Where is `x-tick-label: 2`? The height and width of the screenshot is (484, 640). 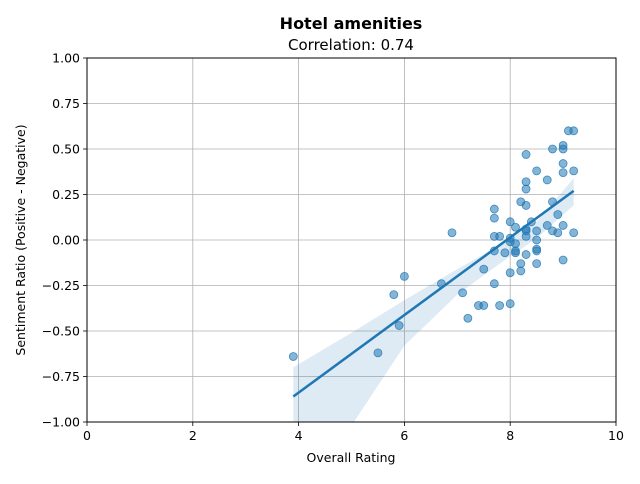
x-tick-label: 2 is located at coordinates (193, 435).